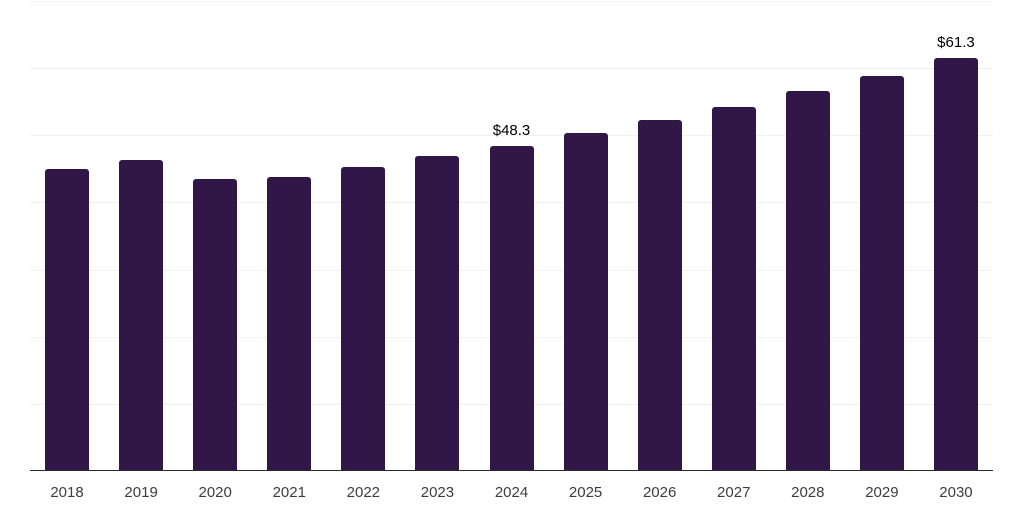 This screenshot has height=512, width=1024. Describe the element at coordinates (289, 323) in the screenshot. I see `bar-2021` at that location.